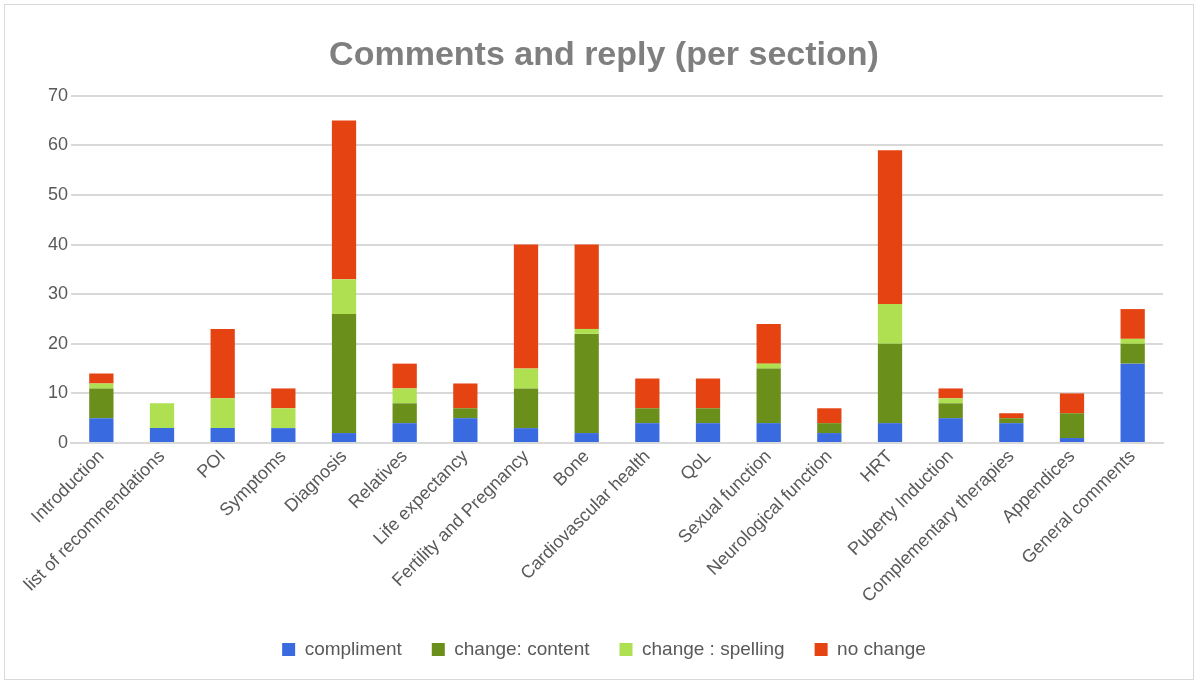  I want to click on chart-title: Comments and reply (per section), so click(604, 52).